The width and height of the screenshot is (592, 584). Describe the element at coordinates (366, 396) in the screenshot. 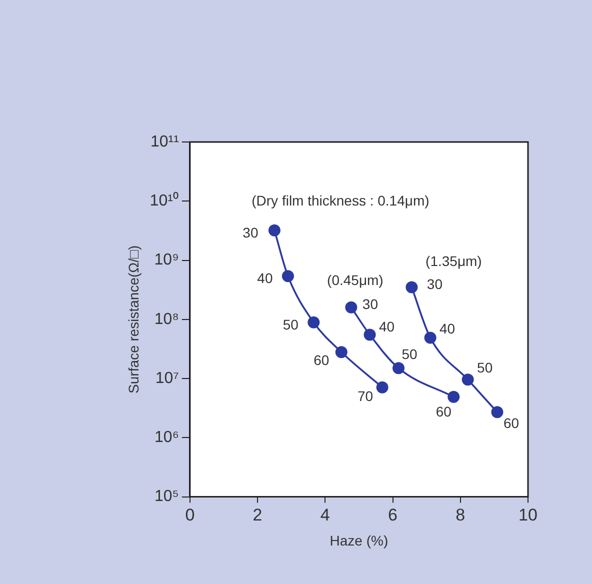

I see `annotation: 70` at that location.